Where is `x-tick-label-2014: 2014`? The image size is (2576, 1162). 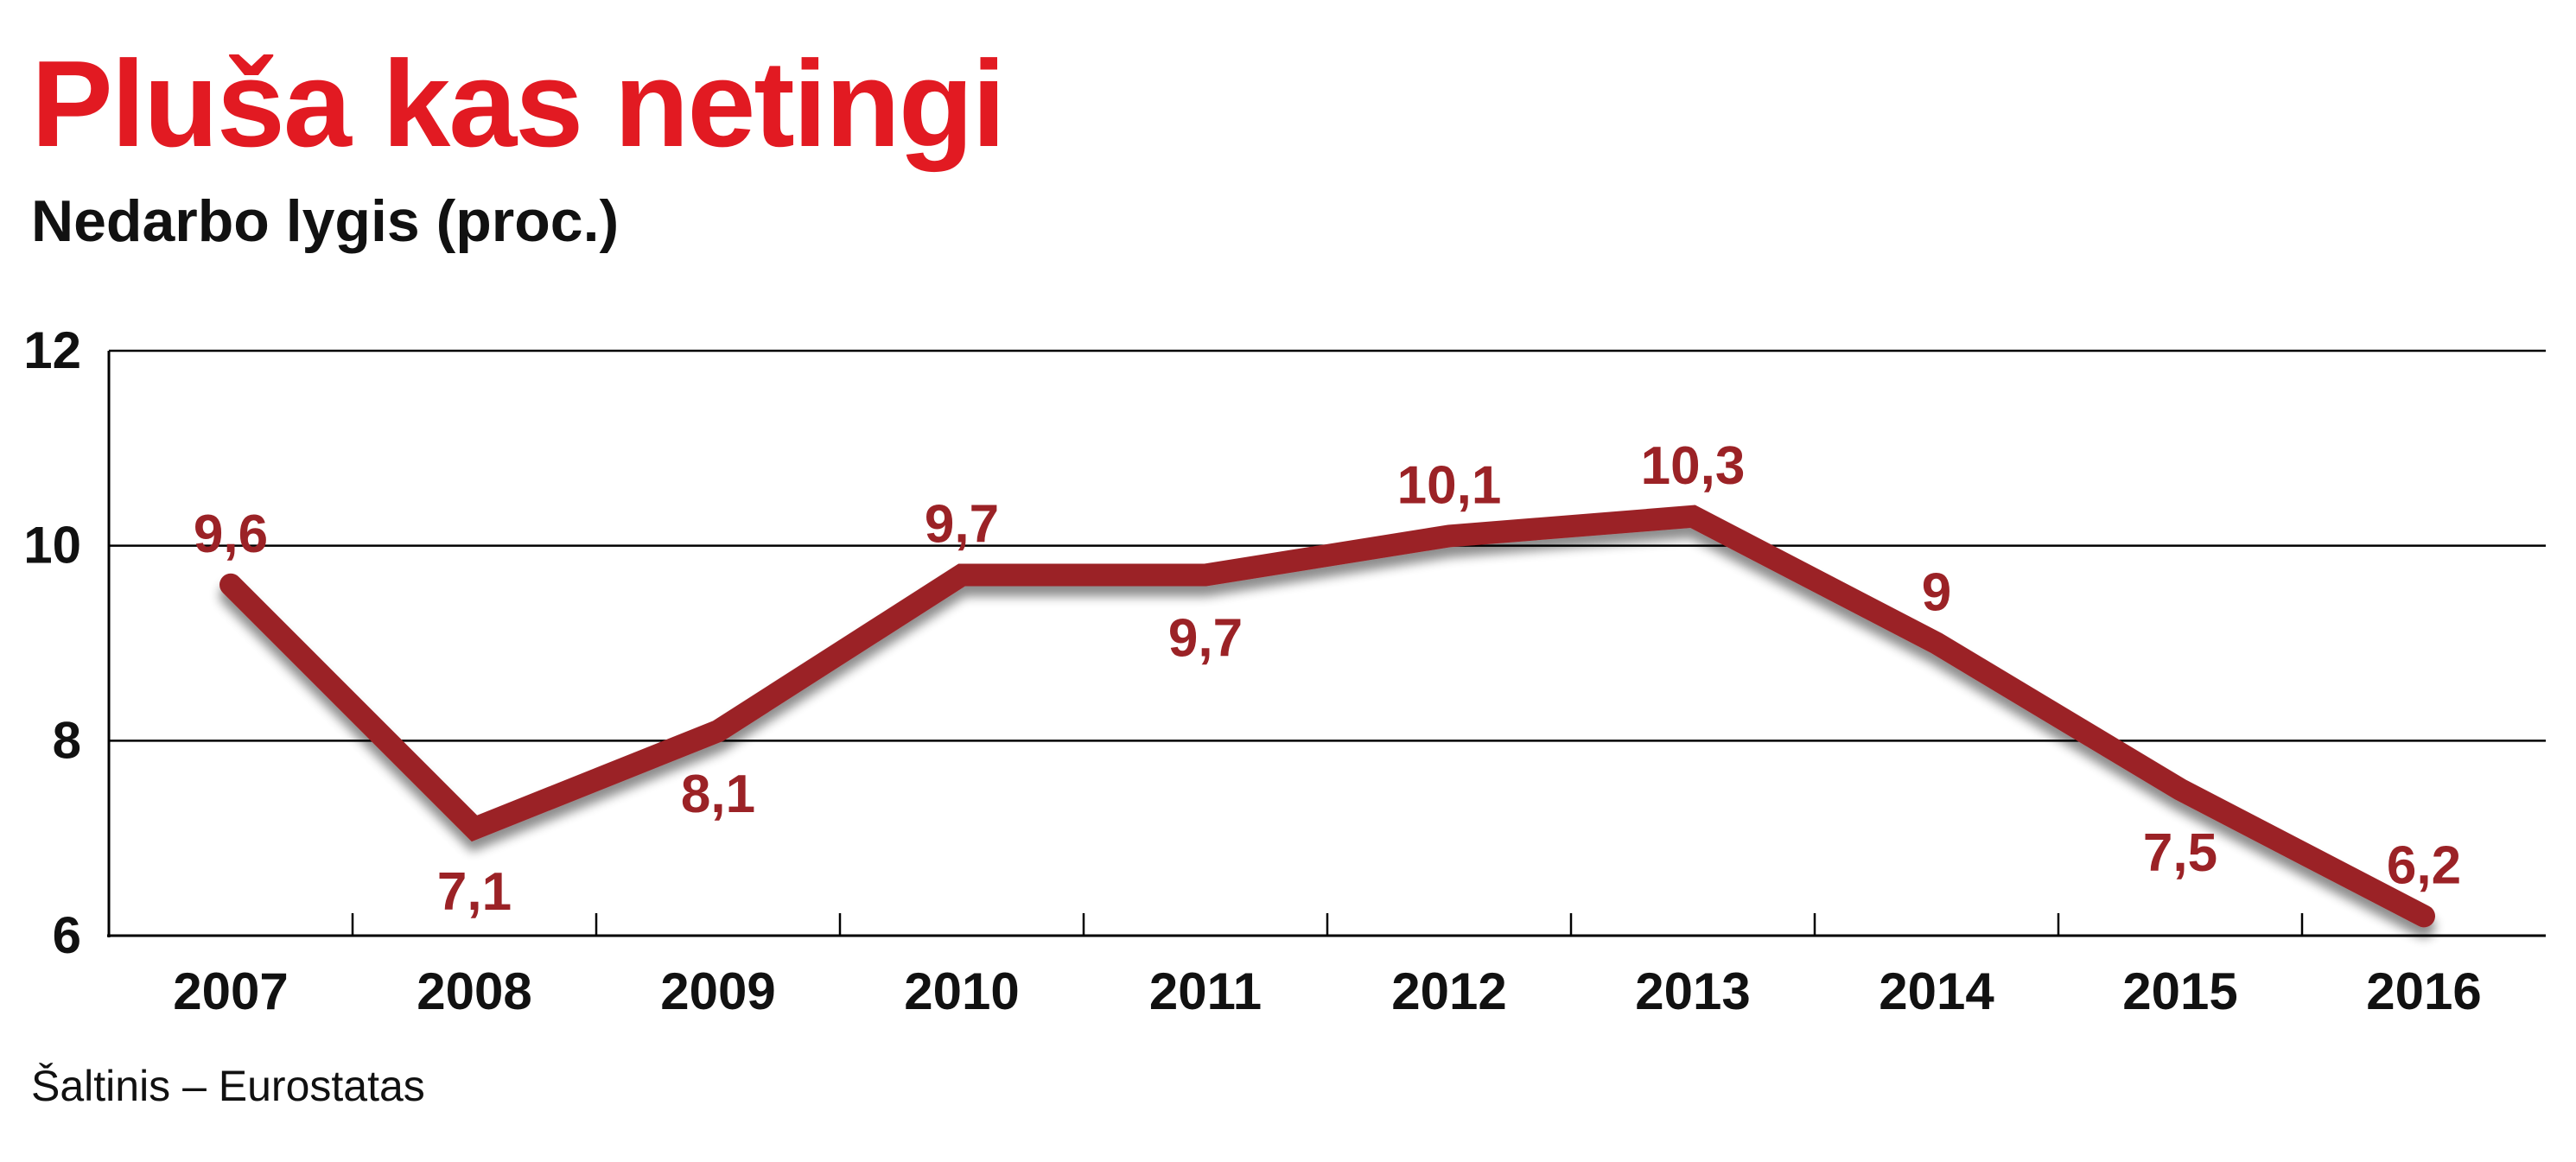 x-tick-label-2014: 2014 is located at coordinates (1936, 991).